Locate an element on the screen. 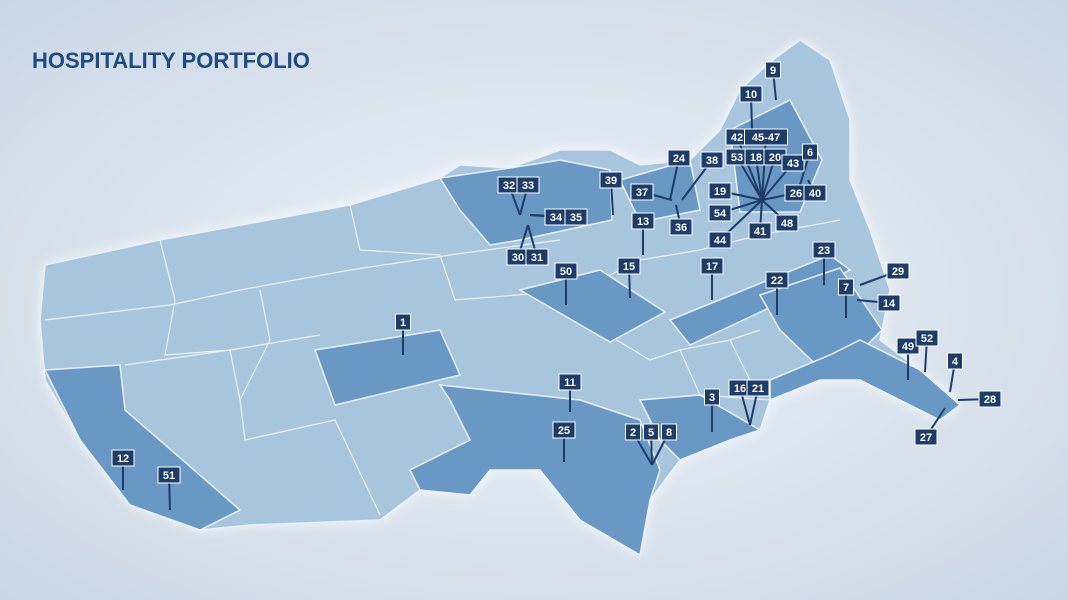 The width and height of the screenshot is (1068, 600). marker: 17 is located at coordinates (712, 266).